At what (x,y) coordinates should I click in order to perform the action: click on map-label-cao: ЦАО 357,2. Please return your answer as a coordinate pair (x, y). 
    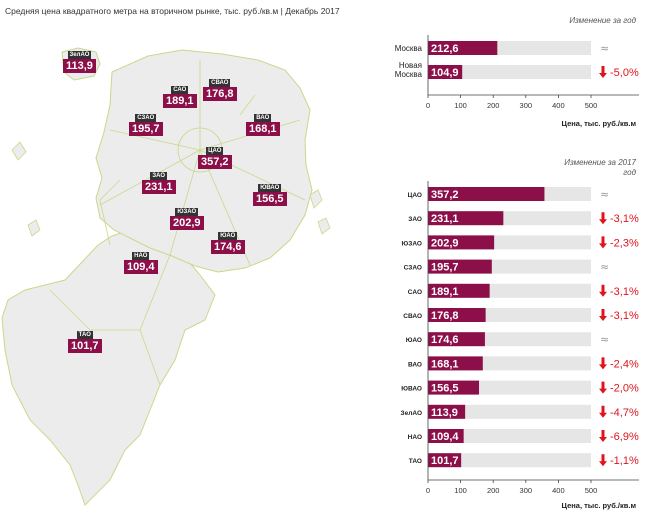
    Looking at the image, I should click on (215, 158).